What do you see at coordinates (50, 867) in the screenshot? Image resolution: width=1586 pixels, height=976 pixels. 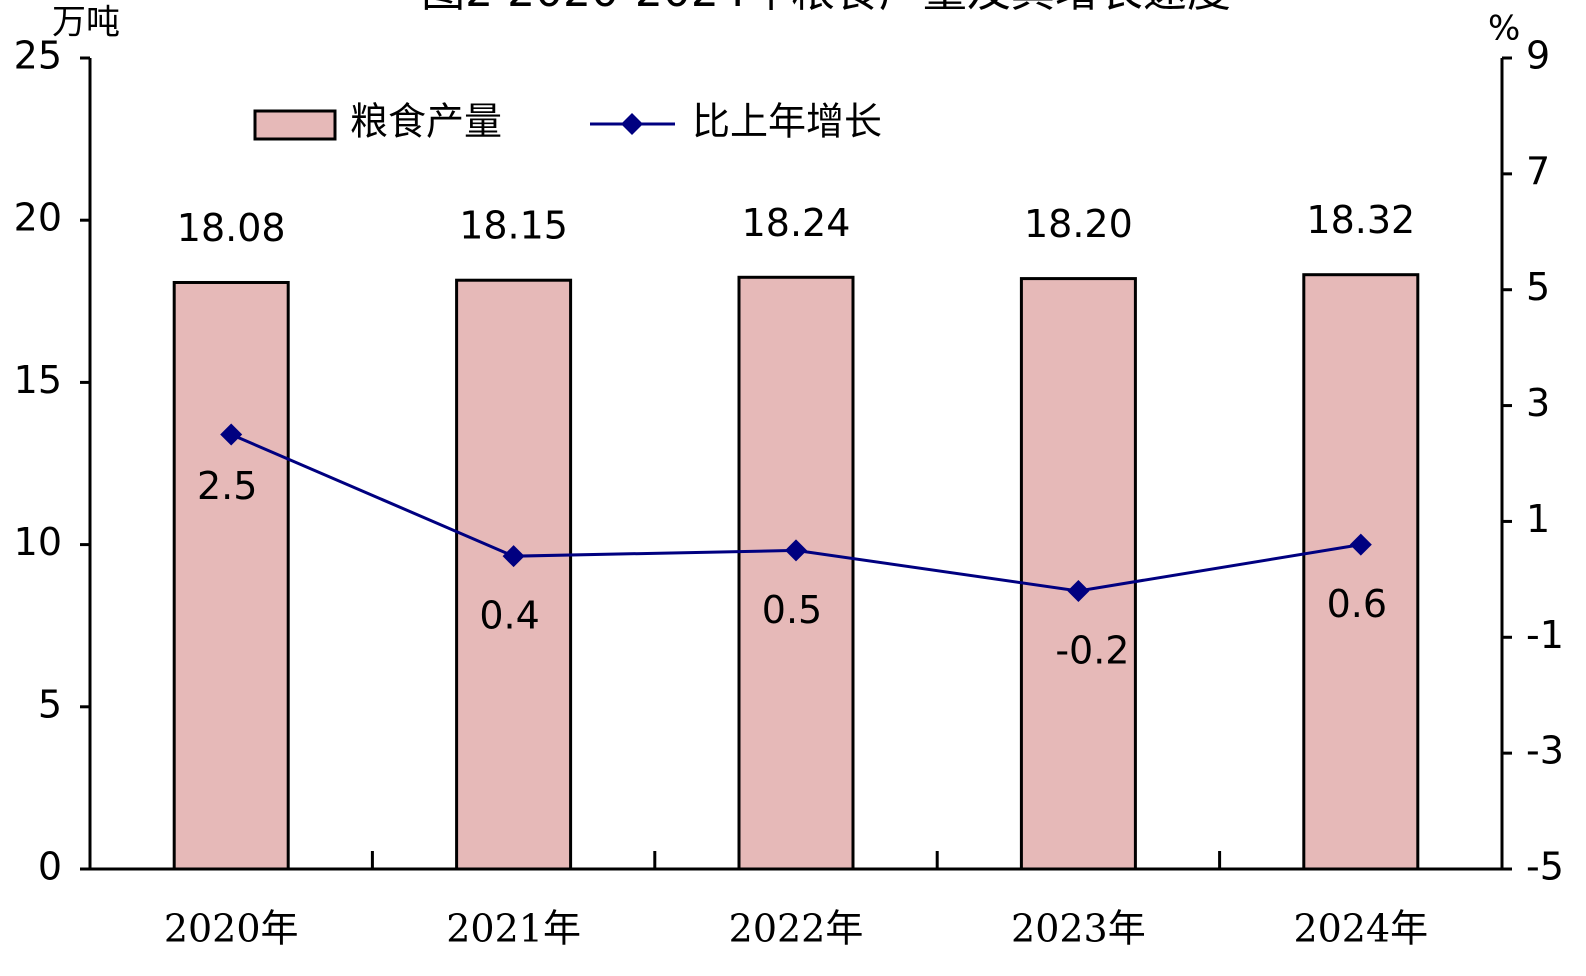 I see `y-tick-label: 0` at bounding box center [50, 867].